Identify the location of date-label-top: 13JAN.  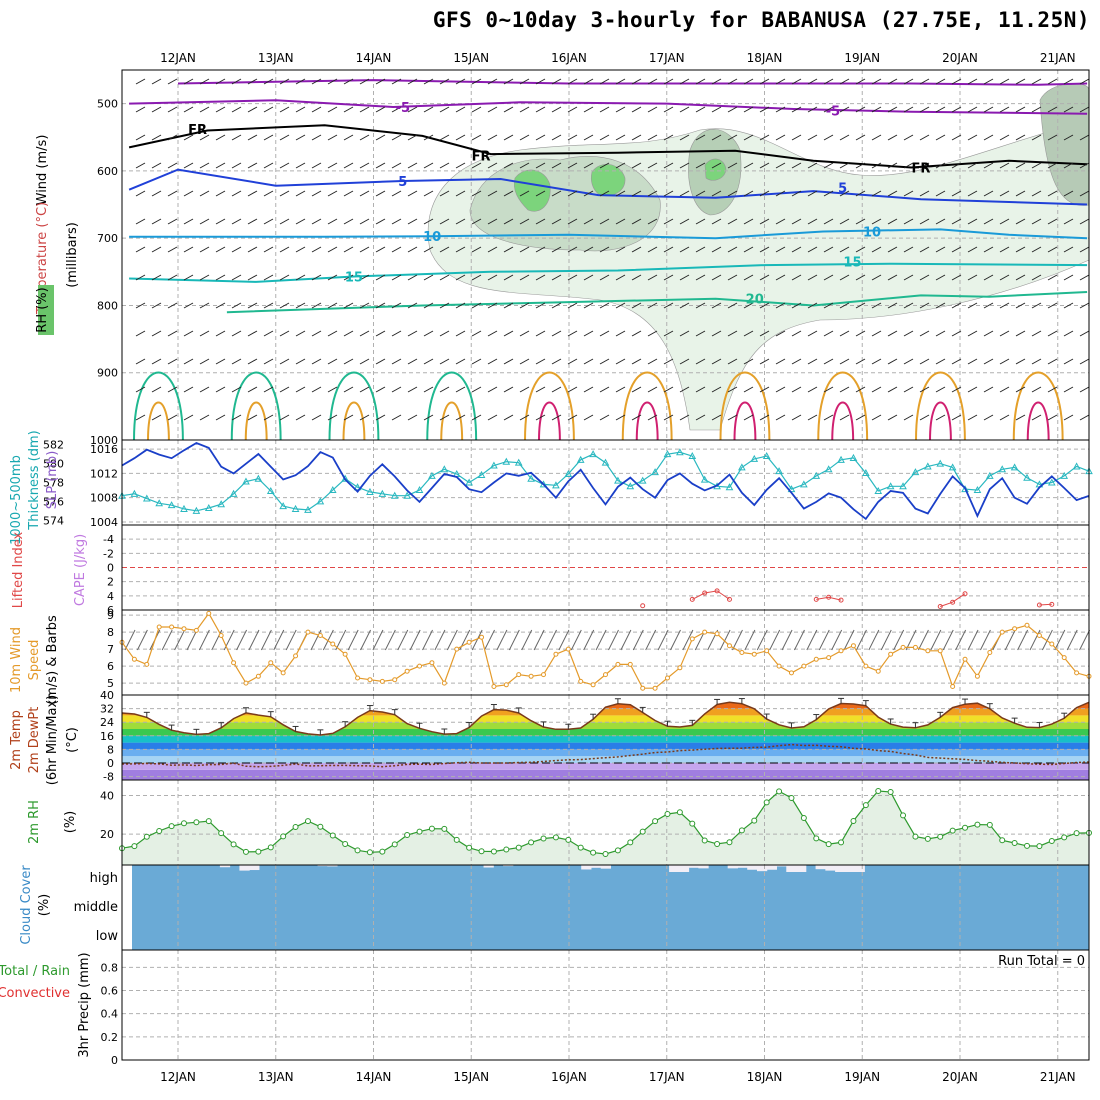
(276, 58).